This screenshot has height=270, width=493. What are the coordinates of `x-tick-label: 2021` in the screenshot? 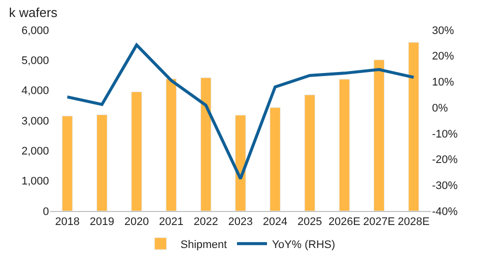 It's located at (171, 222).